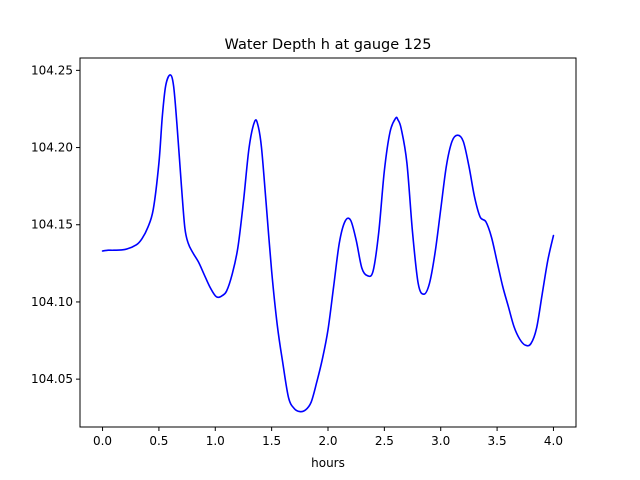 The width and height of the screenshot is (640, 480). I want to click on x-tick-label: 2.0, so click(327, 441).